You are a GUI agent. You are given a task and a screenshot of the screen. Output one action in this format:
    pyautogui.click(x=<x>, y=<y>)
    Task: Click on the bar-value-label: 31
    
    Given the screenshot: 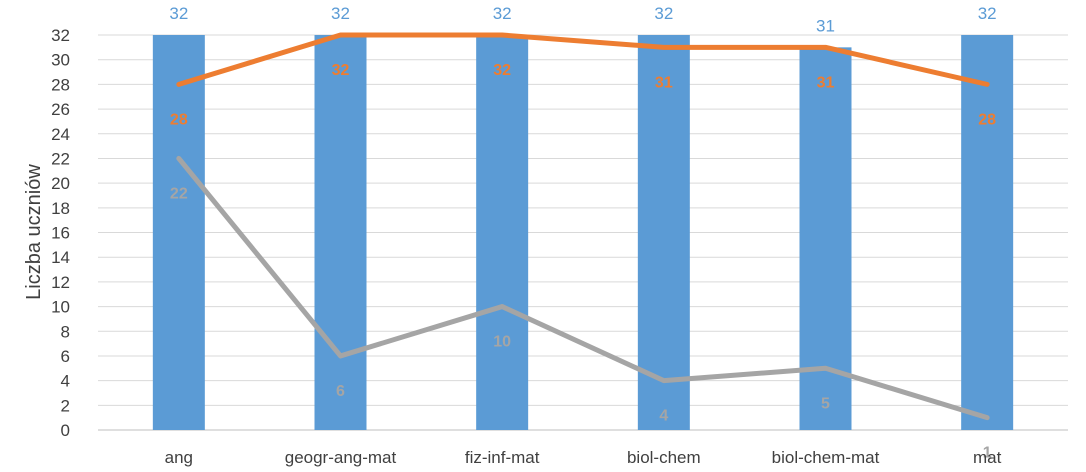 What is the action you would take?
    pyautogui.click(x=825, y=25)
    